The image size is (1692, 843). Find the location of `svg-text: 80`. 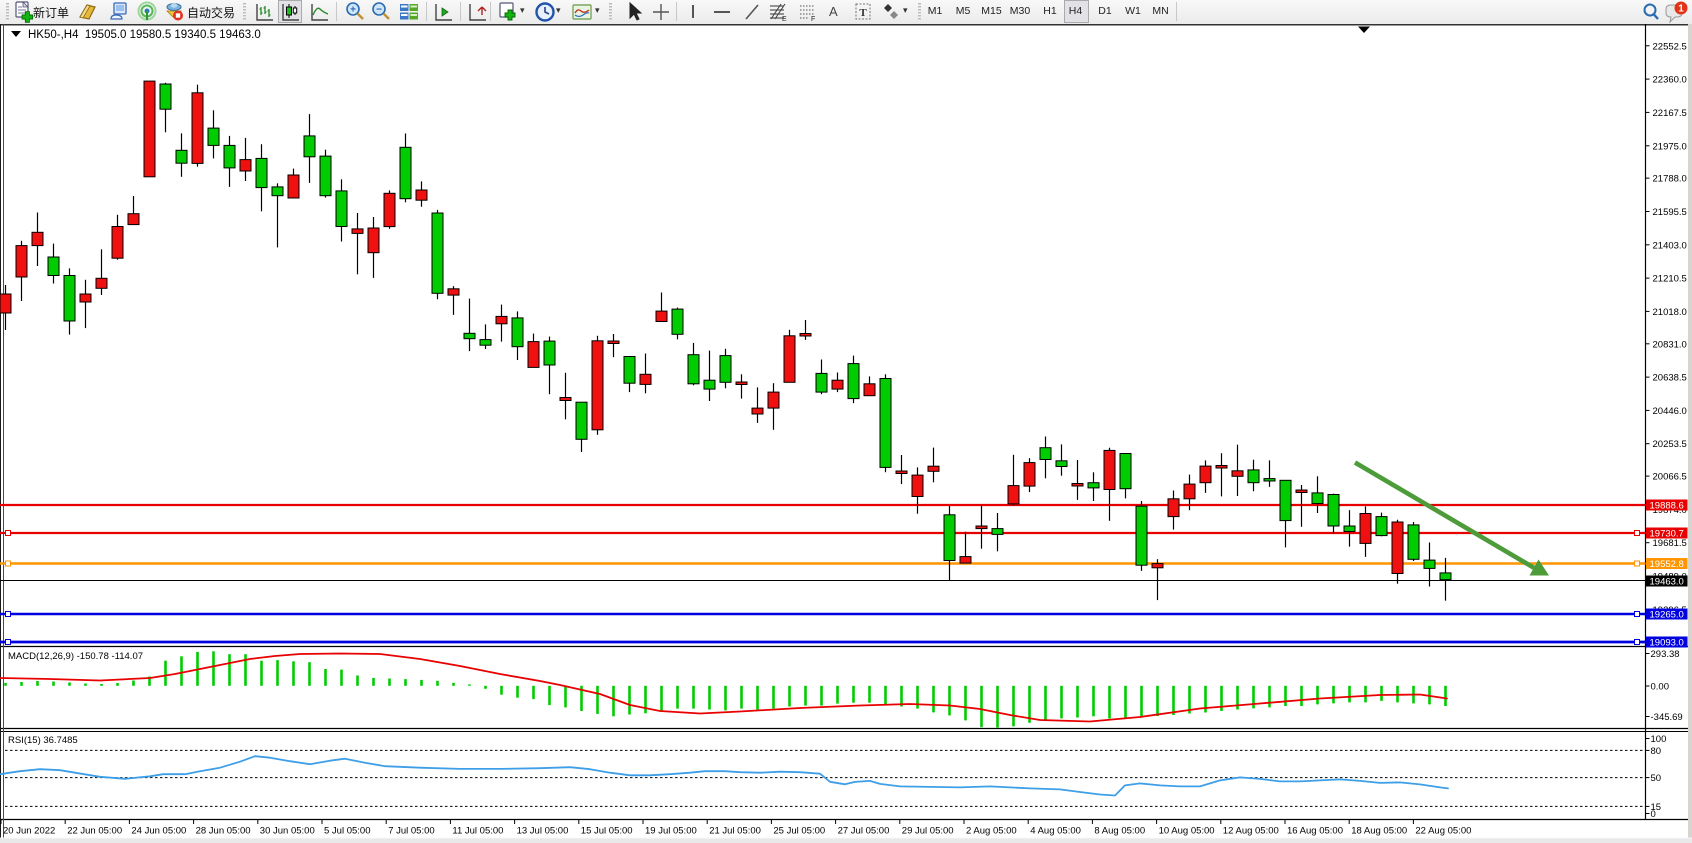

svg-text: 80 is located at coordinates (1656, 751).